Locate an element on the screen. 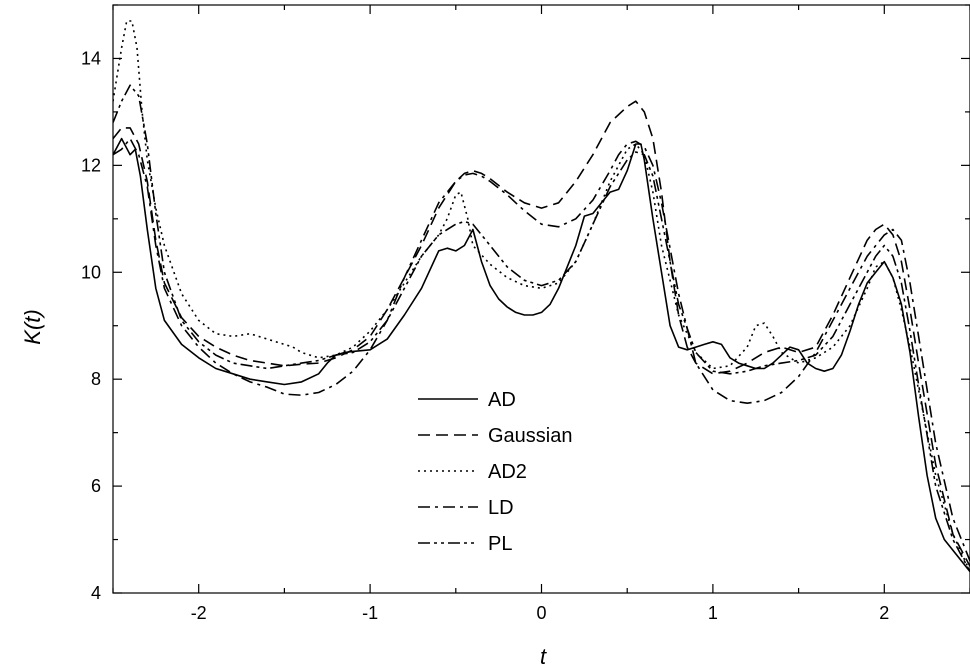  x-tick-label: -1 is located at coordinates (370, 613).